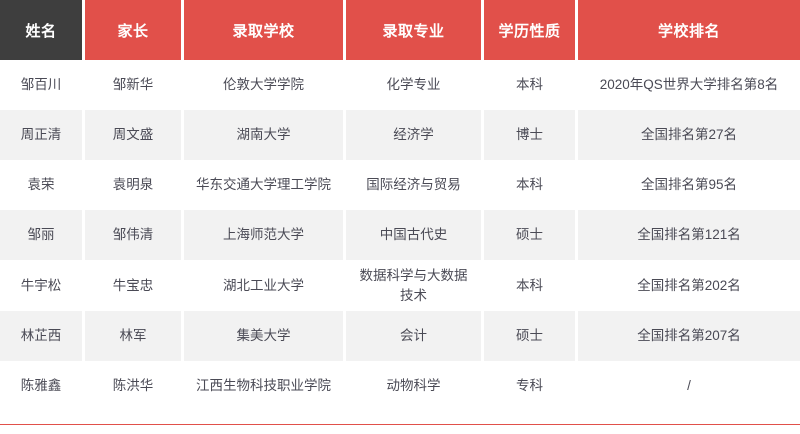 The width and height of the screenshot is (800, 434). What do you see at coordinates (531, 135) in the screenshot?
I see `cell-degree: 博士` at bounding box center [531, 135].